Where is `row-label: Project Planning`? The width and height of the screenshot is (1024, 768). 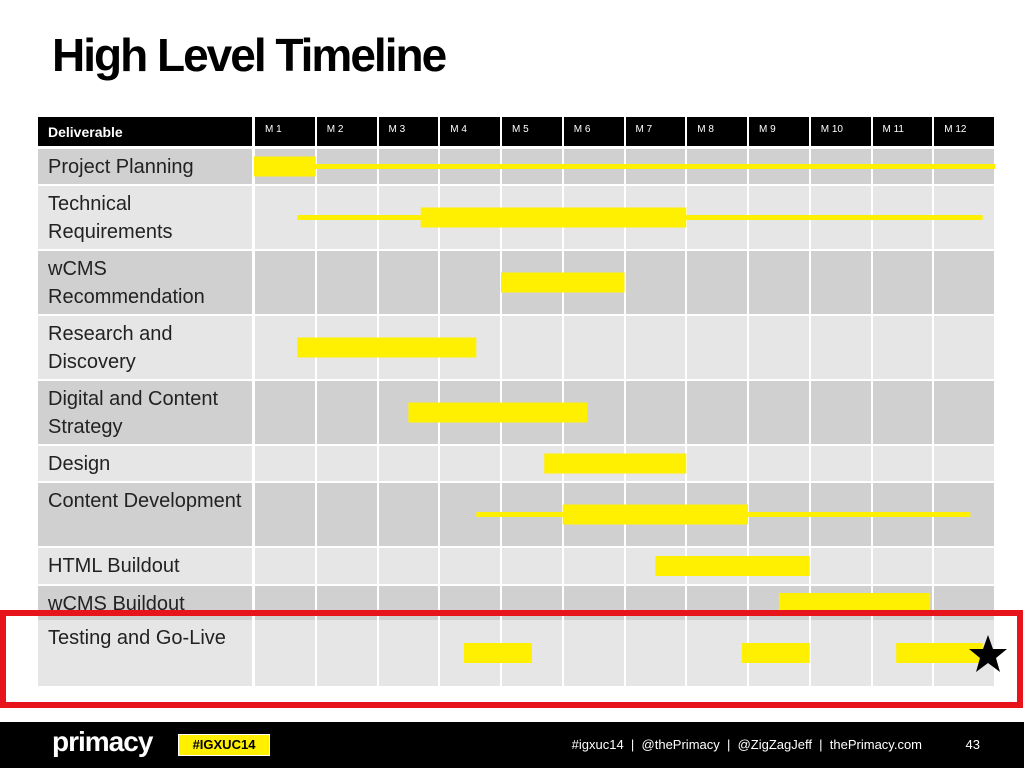 row-label: Project Planning is located at coordinates (145, 166).